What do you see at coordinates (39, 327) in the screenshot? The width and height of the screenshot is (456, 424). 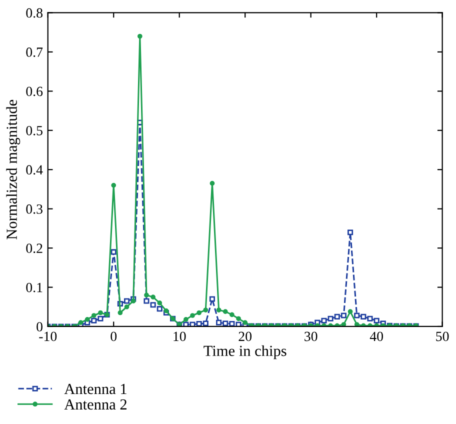 I see `y-tick-label: 0` at bounding box center [39, 327].